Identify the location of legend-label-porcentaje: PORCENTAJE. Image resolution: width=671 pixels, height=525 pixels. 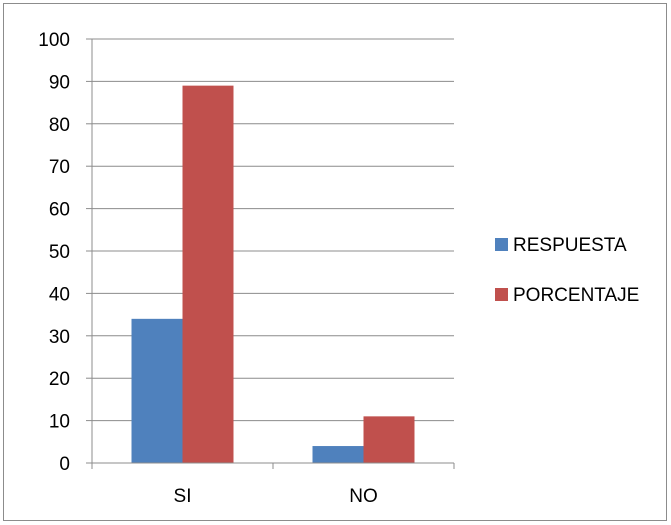
(576, 295).